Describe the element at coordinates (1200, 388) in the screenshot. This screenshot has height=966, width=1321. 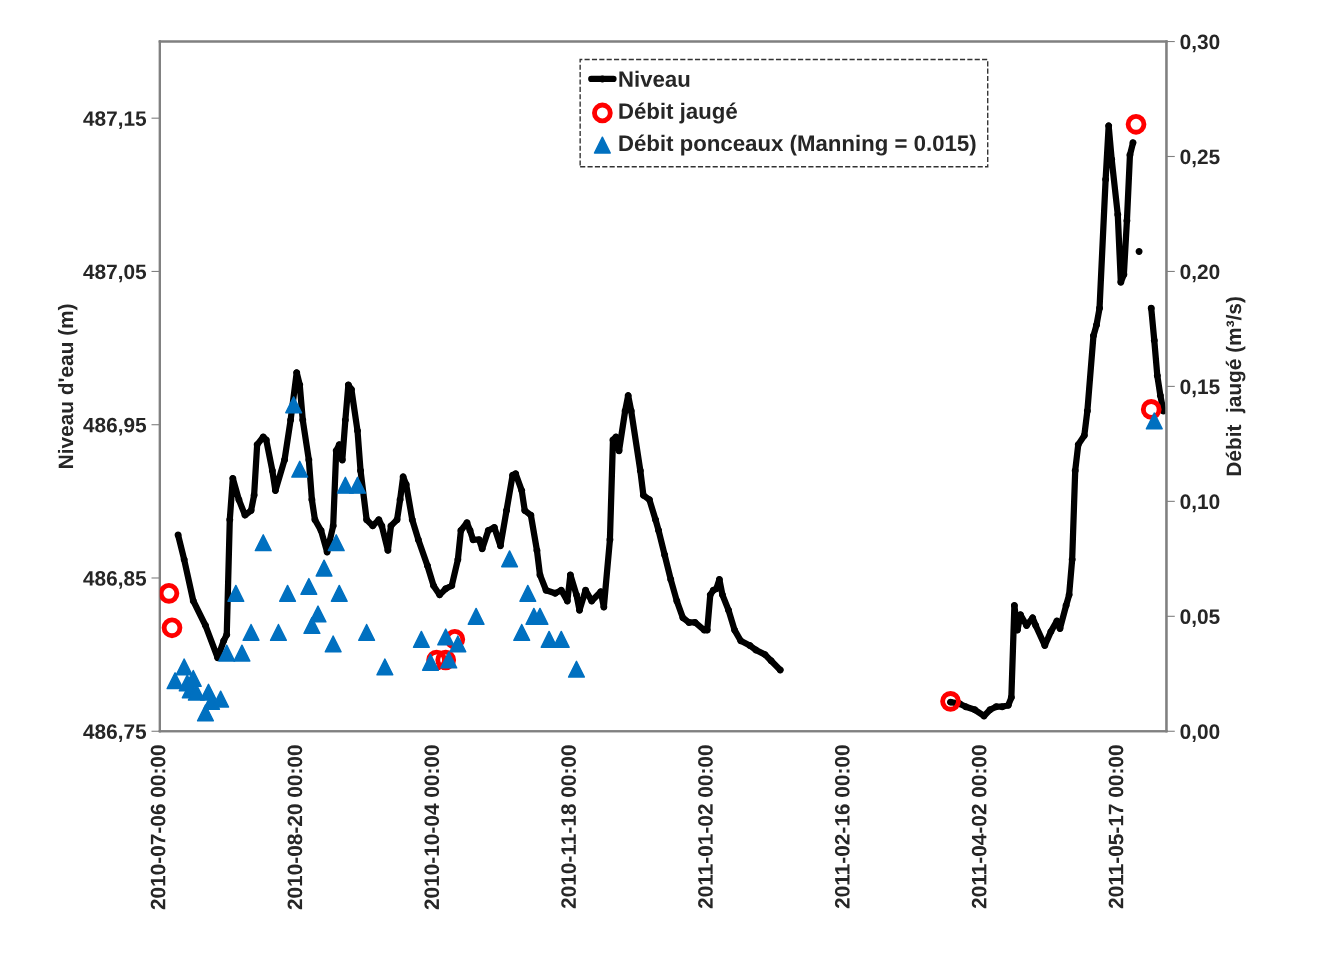
I see `y2-tick-label: 0,15` at that location.